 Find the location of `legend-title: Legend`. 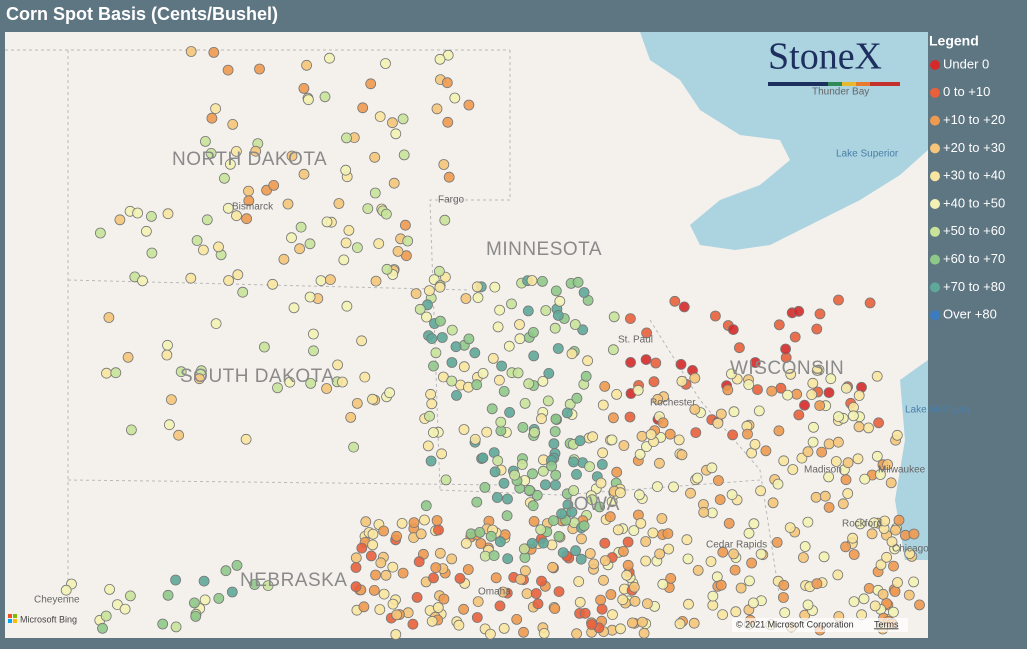

legend-title: Legend is located at coordinates (954, 41).